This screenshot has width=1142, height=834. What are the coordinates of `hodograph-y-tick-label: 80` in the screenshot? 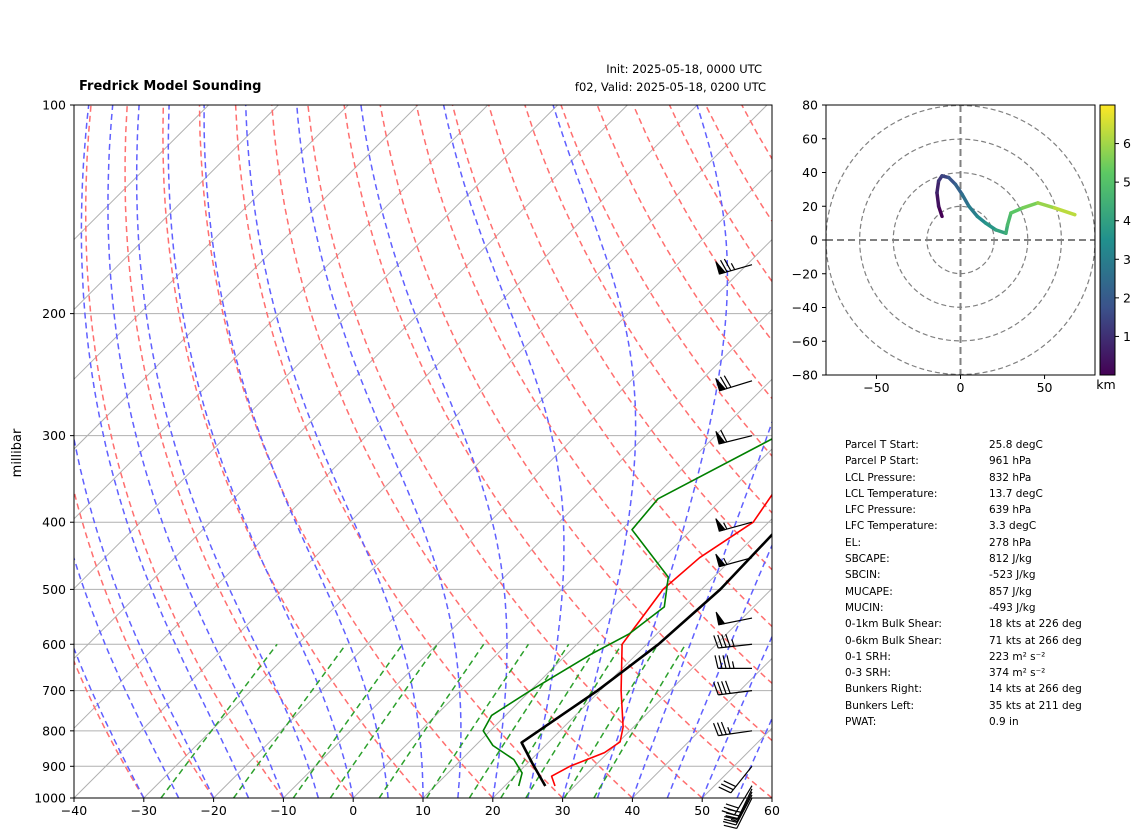 It's located at (810, 105).